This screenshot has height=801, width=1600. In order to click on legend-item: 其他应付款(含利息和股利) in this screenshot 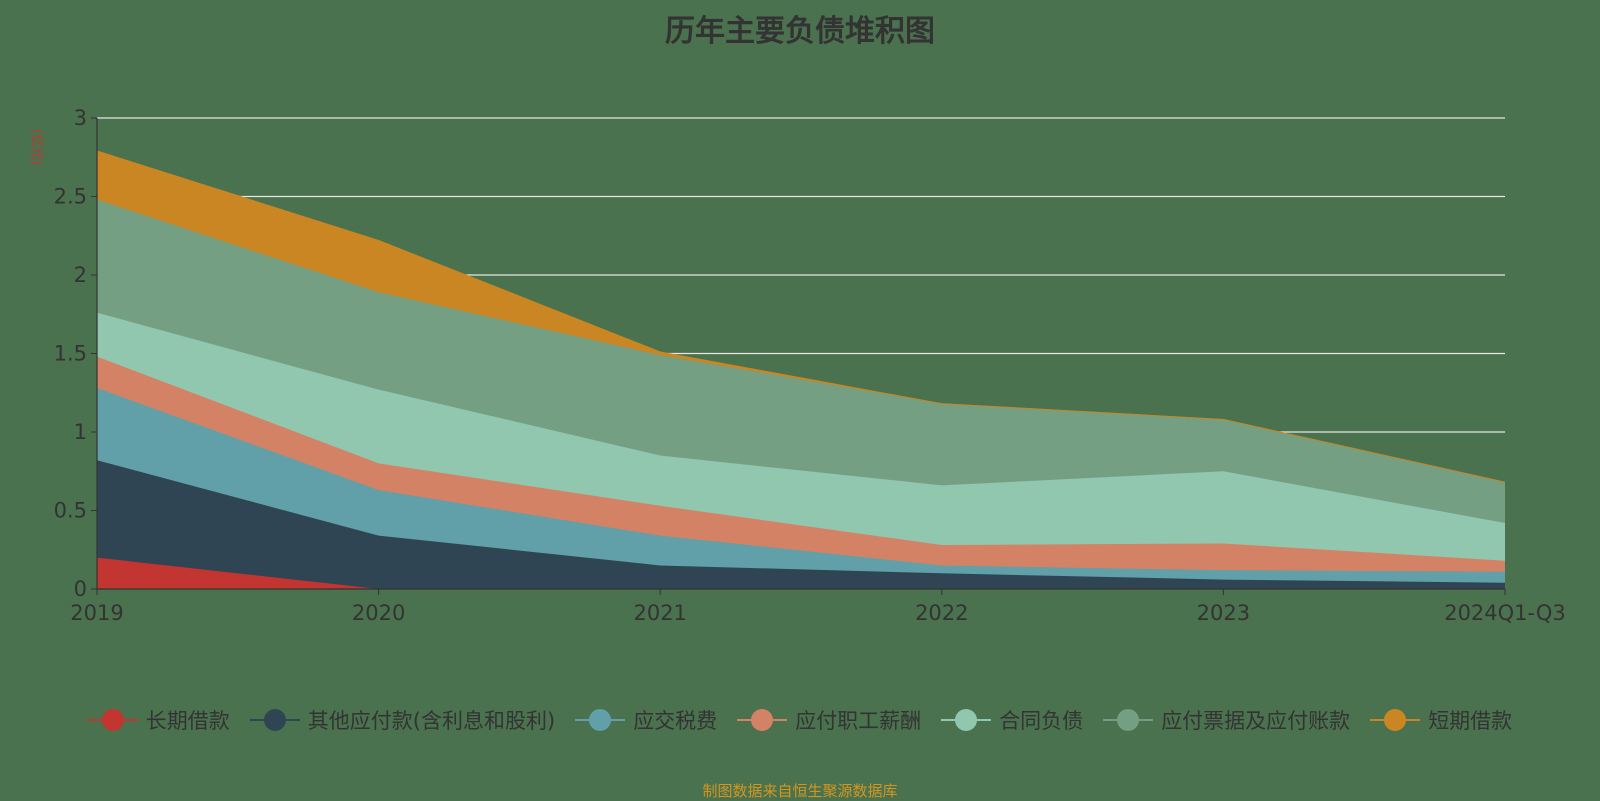, I will do `click(402, 720)`.